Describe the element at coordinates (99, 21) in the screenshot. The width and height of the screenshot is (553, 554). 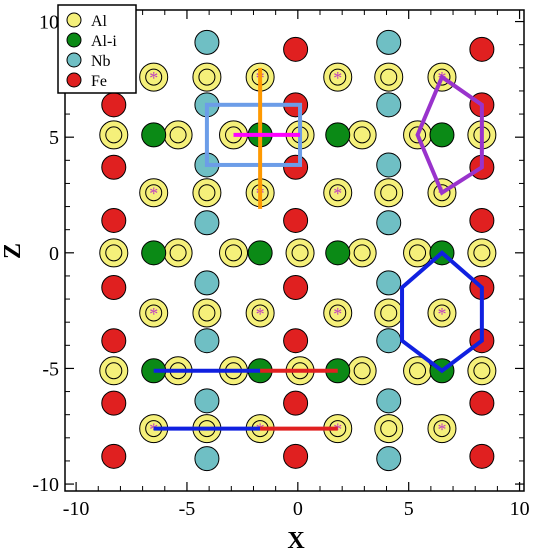
I see `legend-label-al: Al` at that location.